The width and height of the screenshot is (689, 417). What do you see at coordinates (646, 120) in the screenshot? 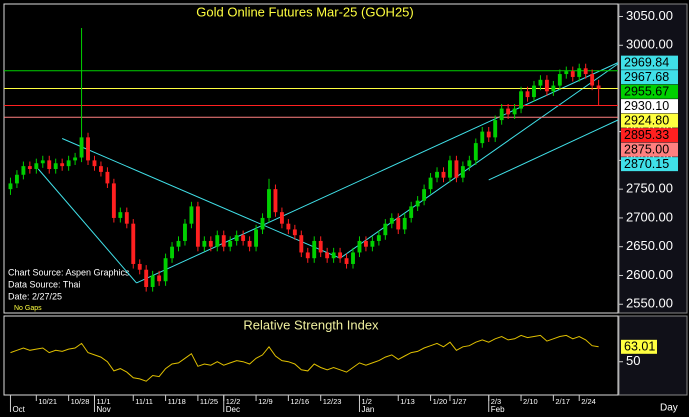
I see `price-tag-label: 2924.80` at bounding box center [646, 120].